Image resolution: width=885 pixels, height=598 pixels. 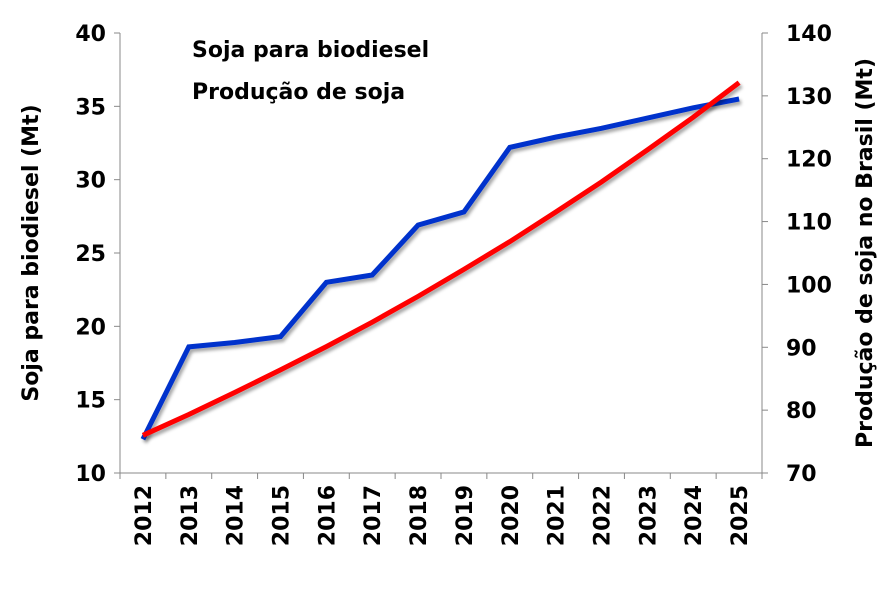 What do you see at coordinates (327, 515) in the screenshot?
I see `x-tick-label: 2016` at bounding box center [327, 515].